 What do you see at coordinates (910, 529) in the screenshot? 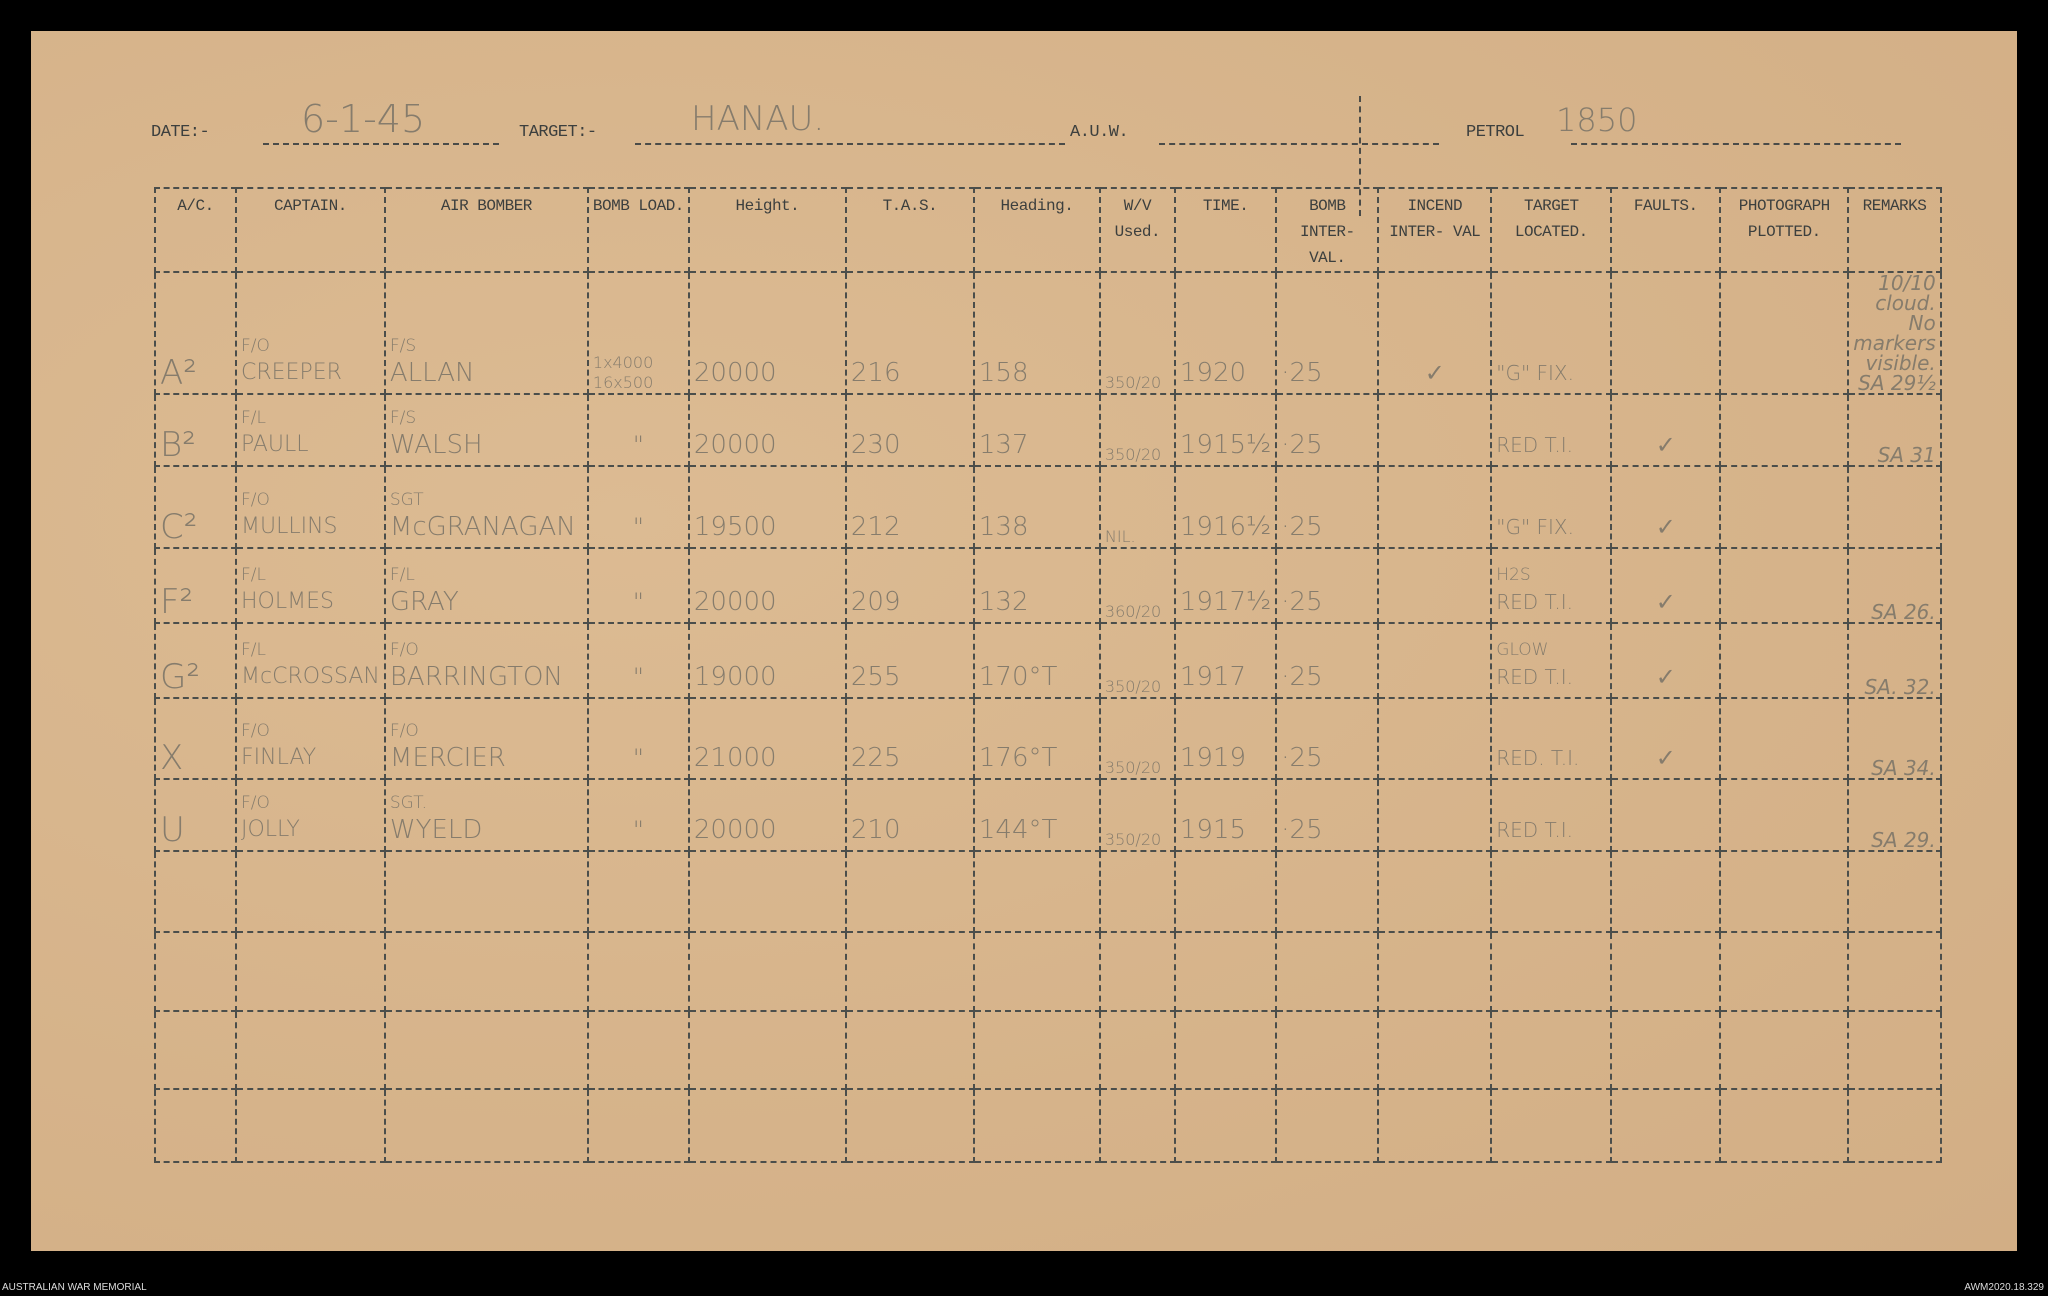
I see `cell-content: 212` at bounding box center [910, 529].